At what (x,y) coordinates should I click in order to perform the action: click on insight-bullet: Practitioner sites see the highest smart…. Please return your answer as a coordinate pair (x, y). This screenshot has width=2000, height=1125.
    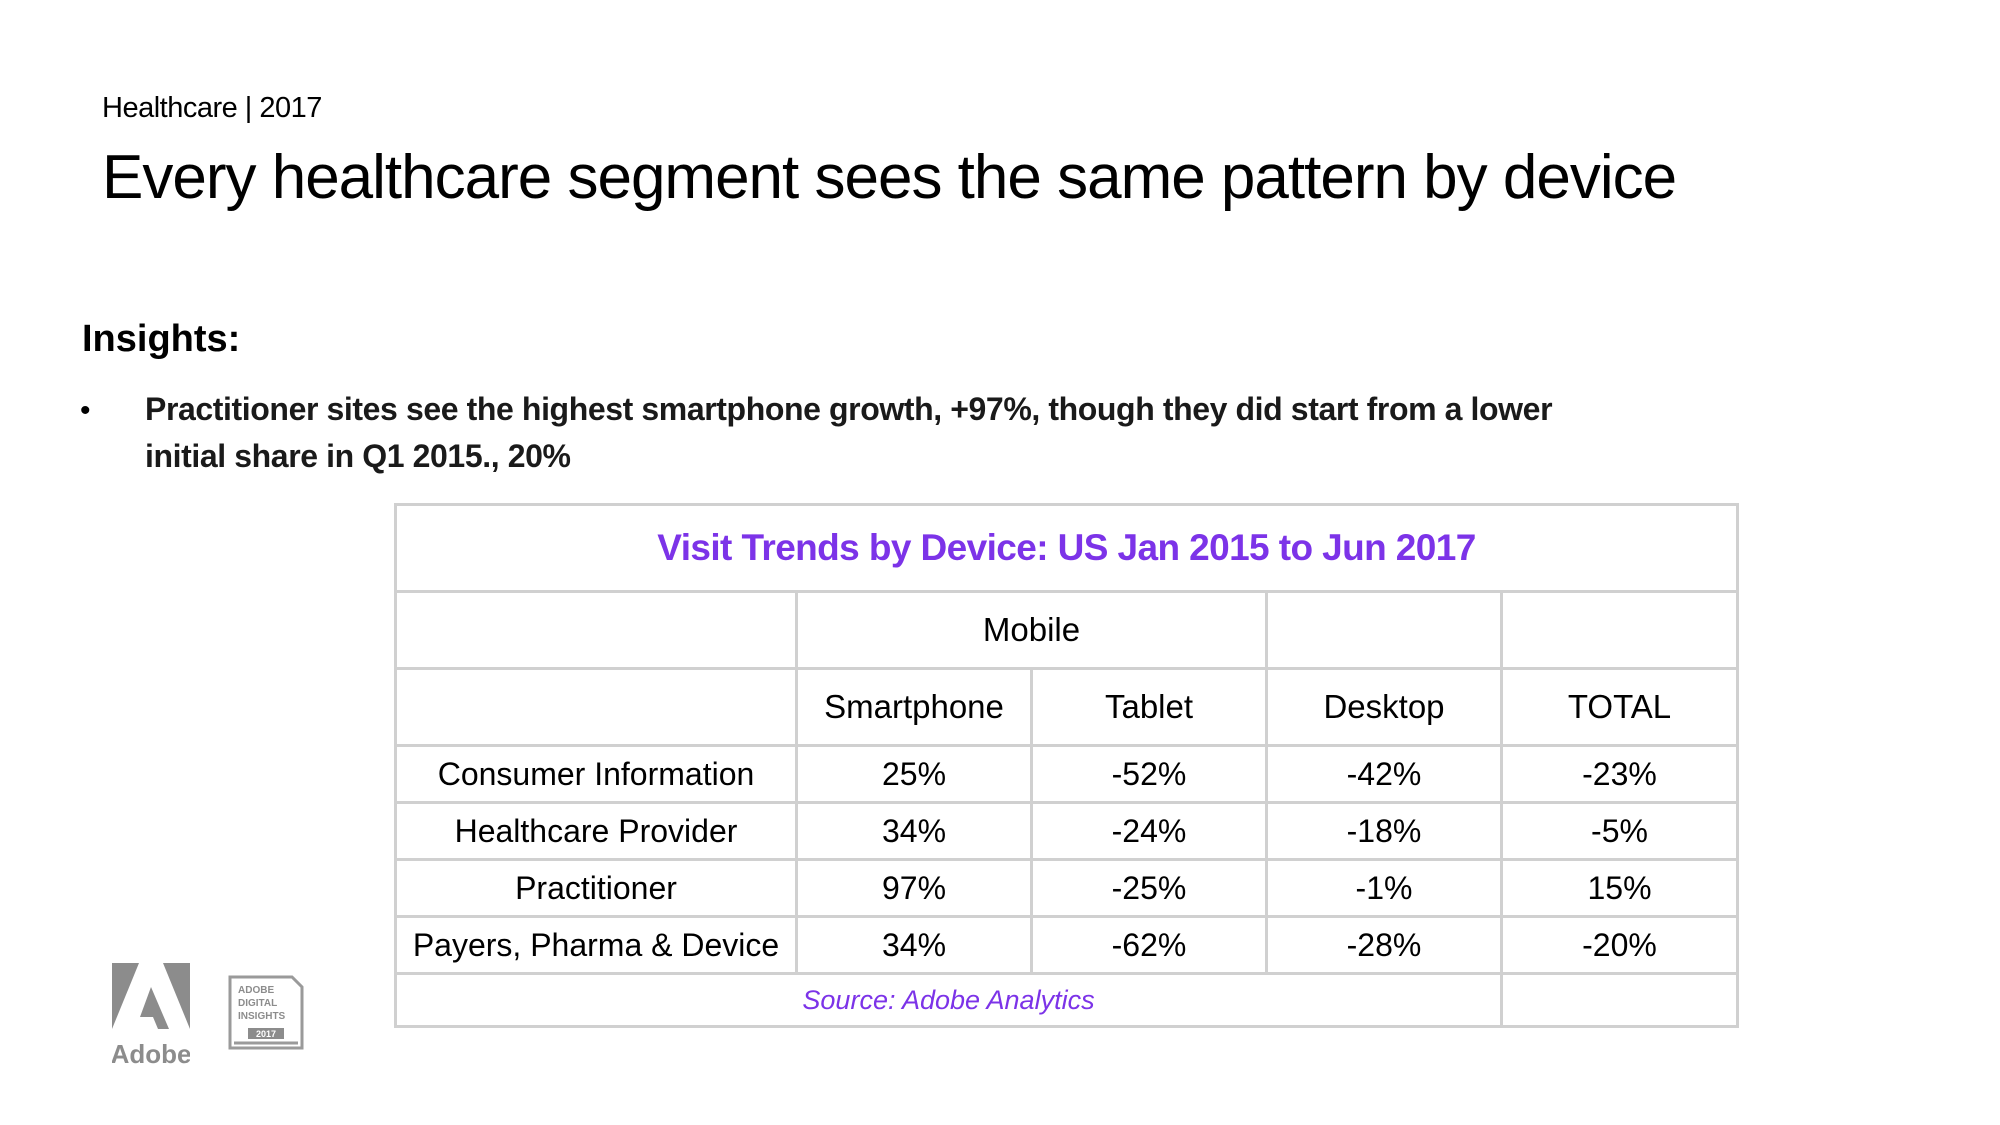
    Looking at the image, I should click on (849, 432).